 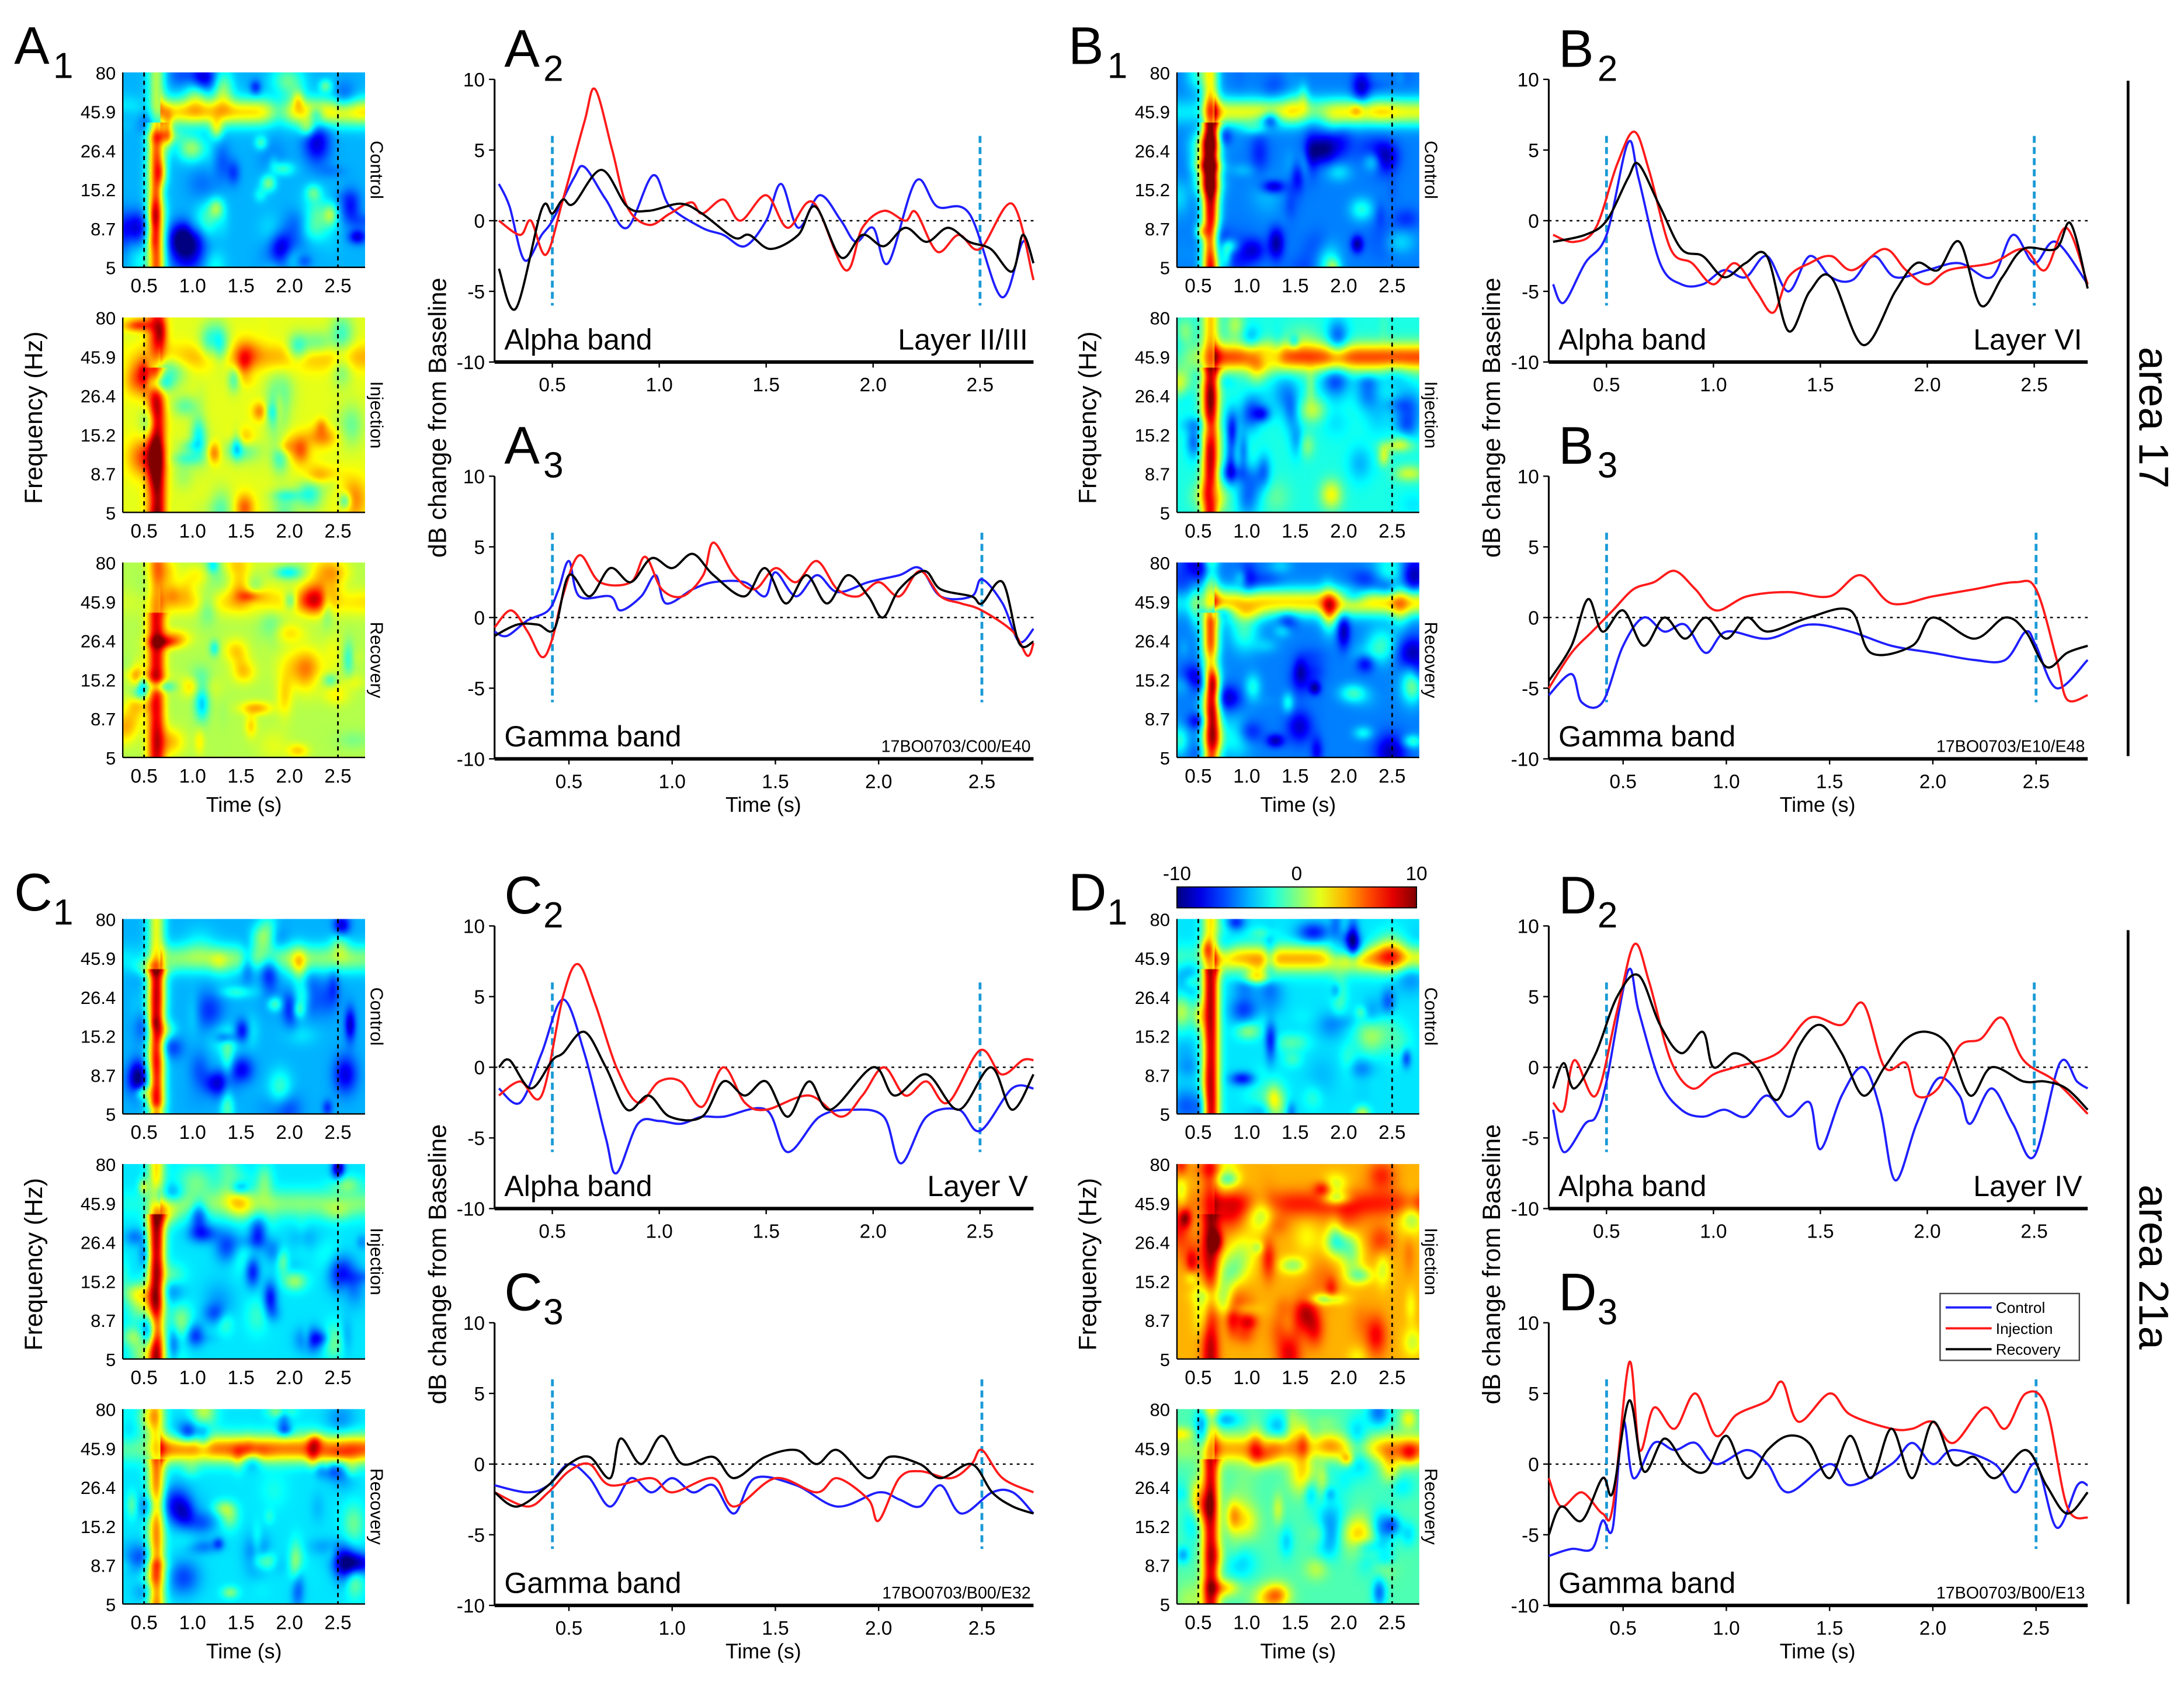 What do you see at coordinates (1818, 1467) in the screenshot?
I see `series-line-recovery` at bounding box center [1818, 1467].